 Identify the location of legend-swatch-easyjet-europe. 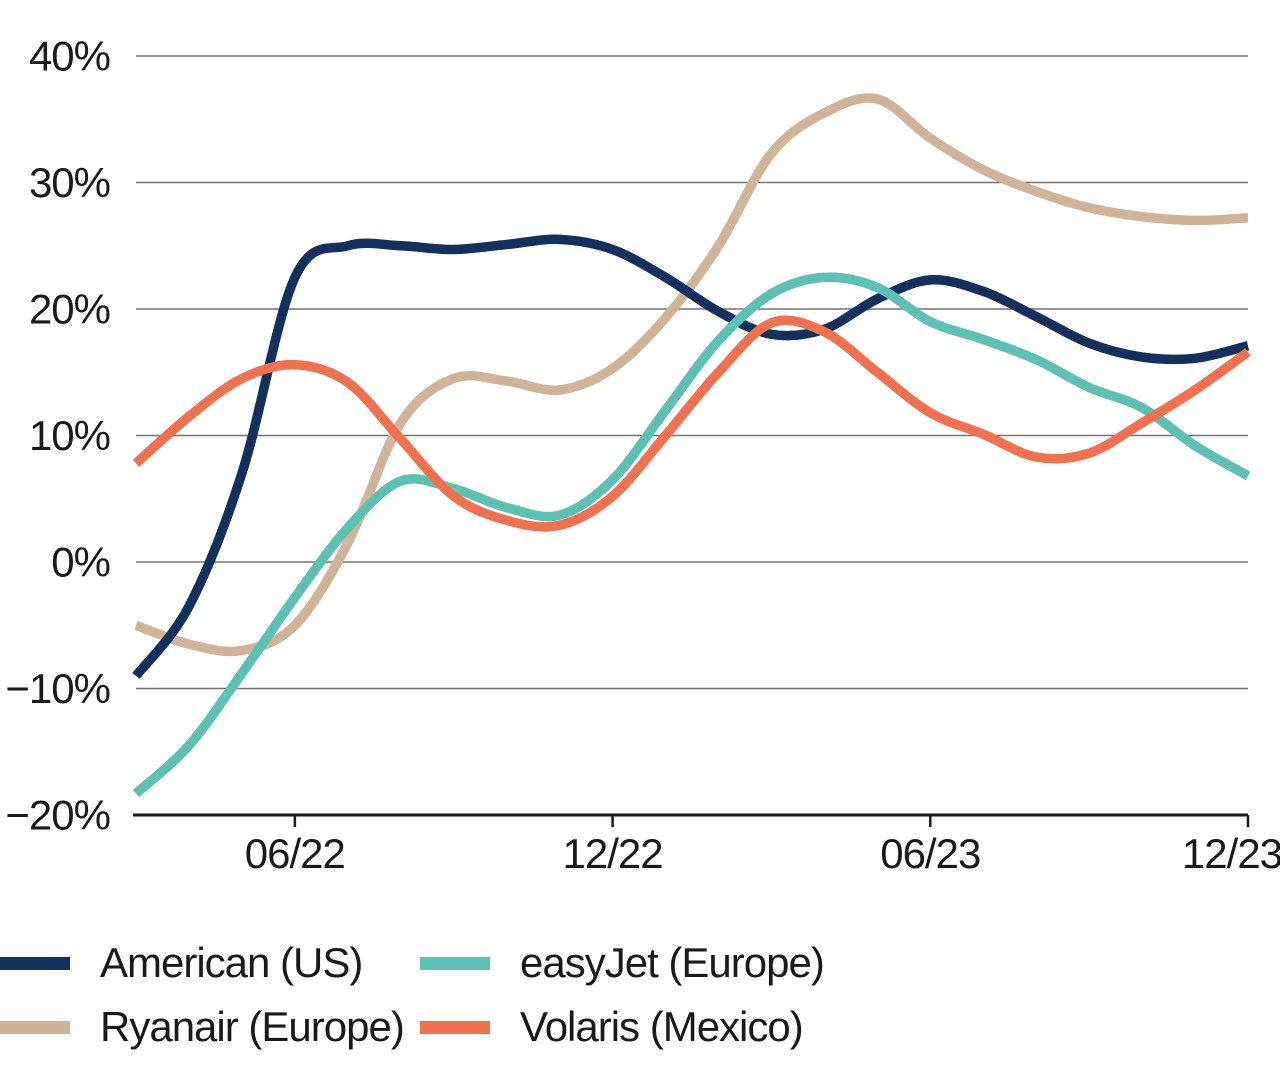
(455, 963).